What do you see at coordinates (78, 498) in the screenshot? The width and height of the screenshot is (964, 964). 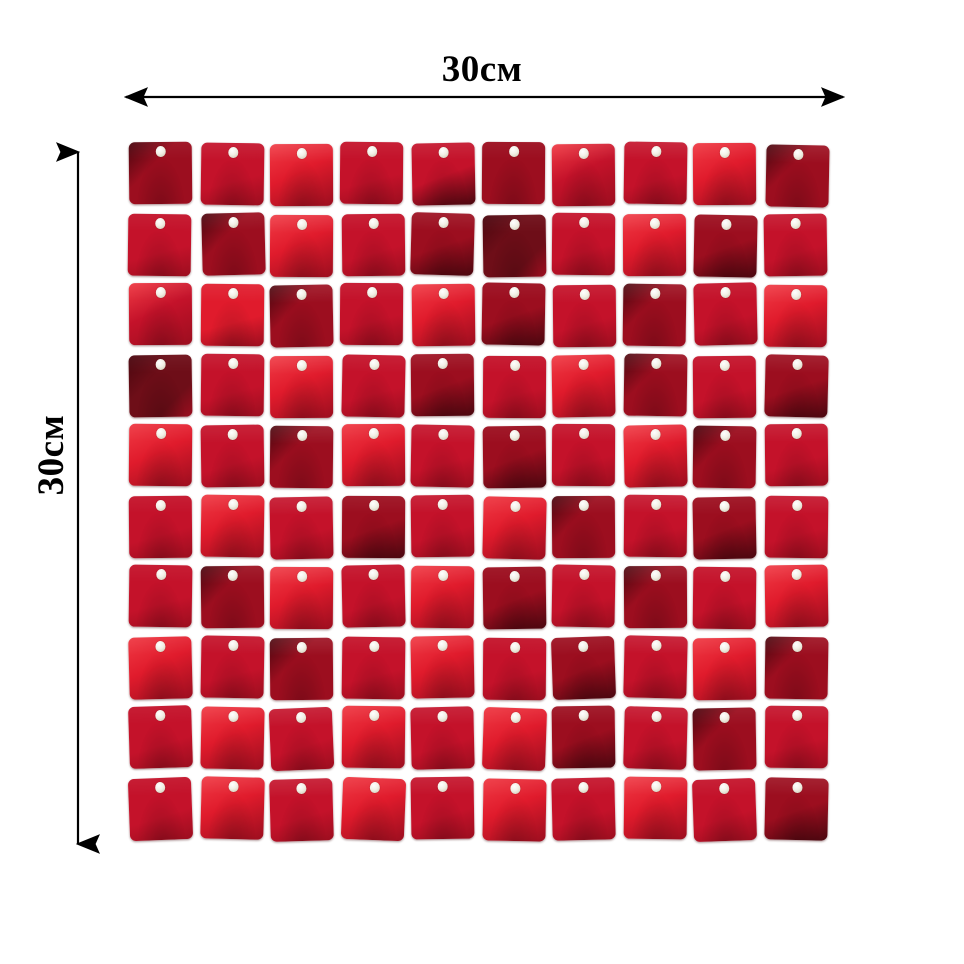 I see `height-dimension-arrow` at bounding box center [78, 498].